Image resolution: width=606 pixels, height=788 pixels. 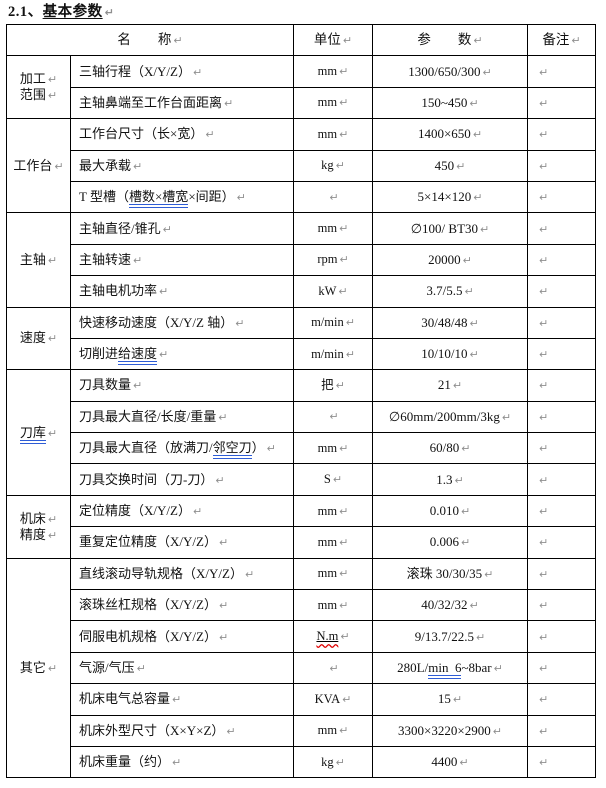 What do you see at coordinates (232, 450) in the screenshot?
I see `grammar-marked-text: 邻空刀` at bounding box center [232, 450].